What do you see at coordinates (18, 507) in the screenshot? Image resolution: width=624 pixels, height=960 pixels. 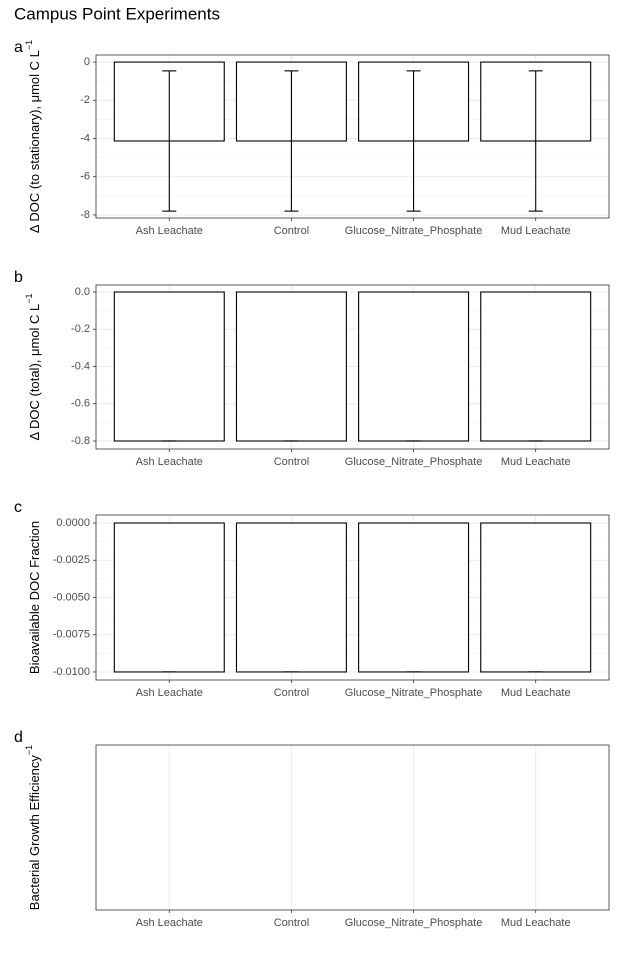 I see `panel-letter: c` at bounding box center [18, 507].